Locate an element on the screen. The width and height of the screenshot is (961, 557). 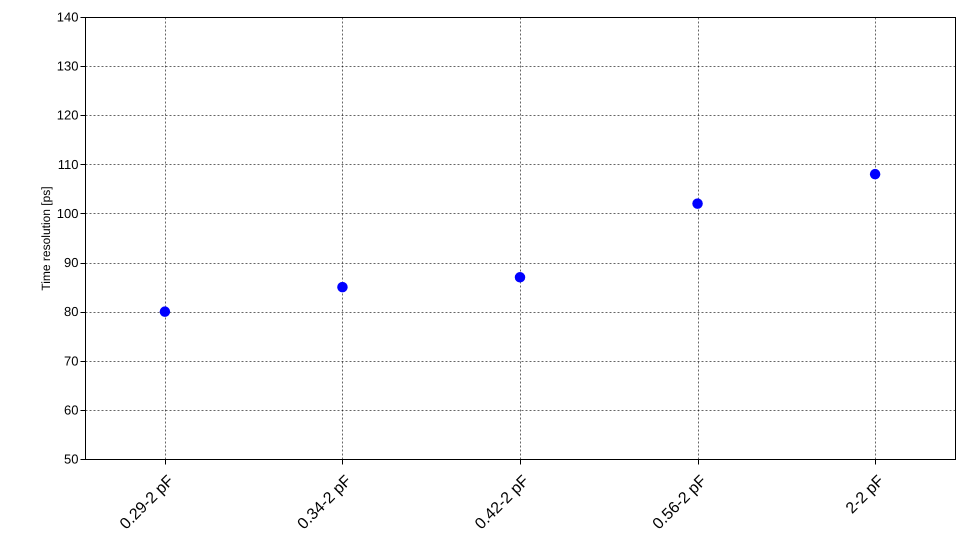
y-tick-label: 90 is located at coordinates (71, 262).